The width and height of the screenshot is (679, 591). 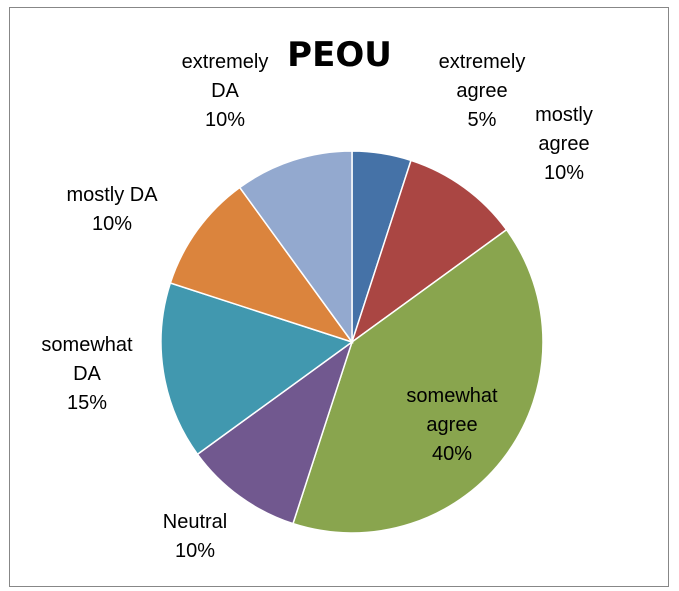 I want to click on pie-slice-mostly-da, so click(x=261, y=265).